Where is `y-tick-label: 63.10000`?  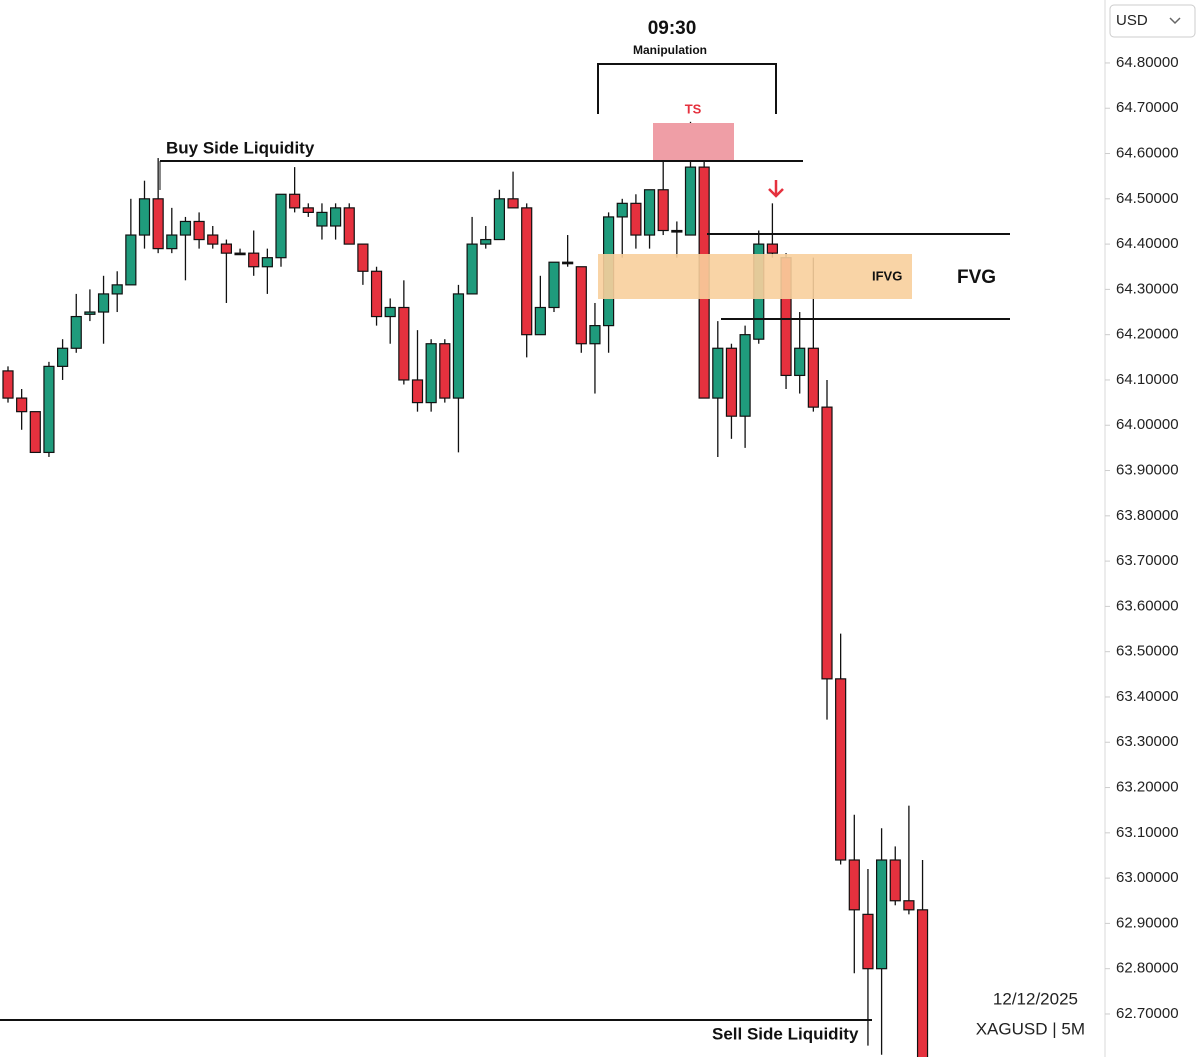 y-tick-label: 63.10000 is located at coordinates (1147, 832).